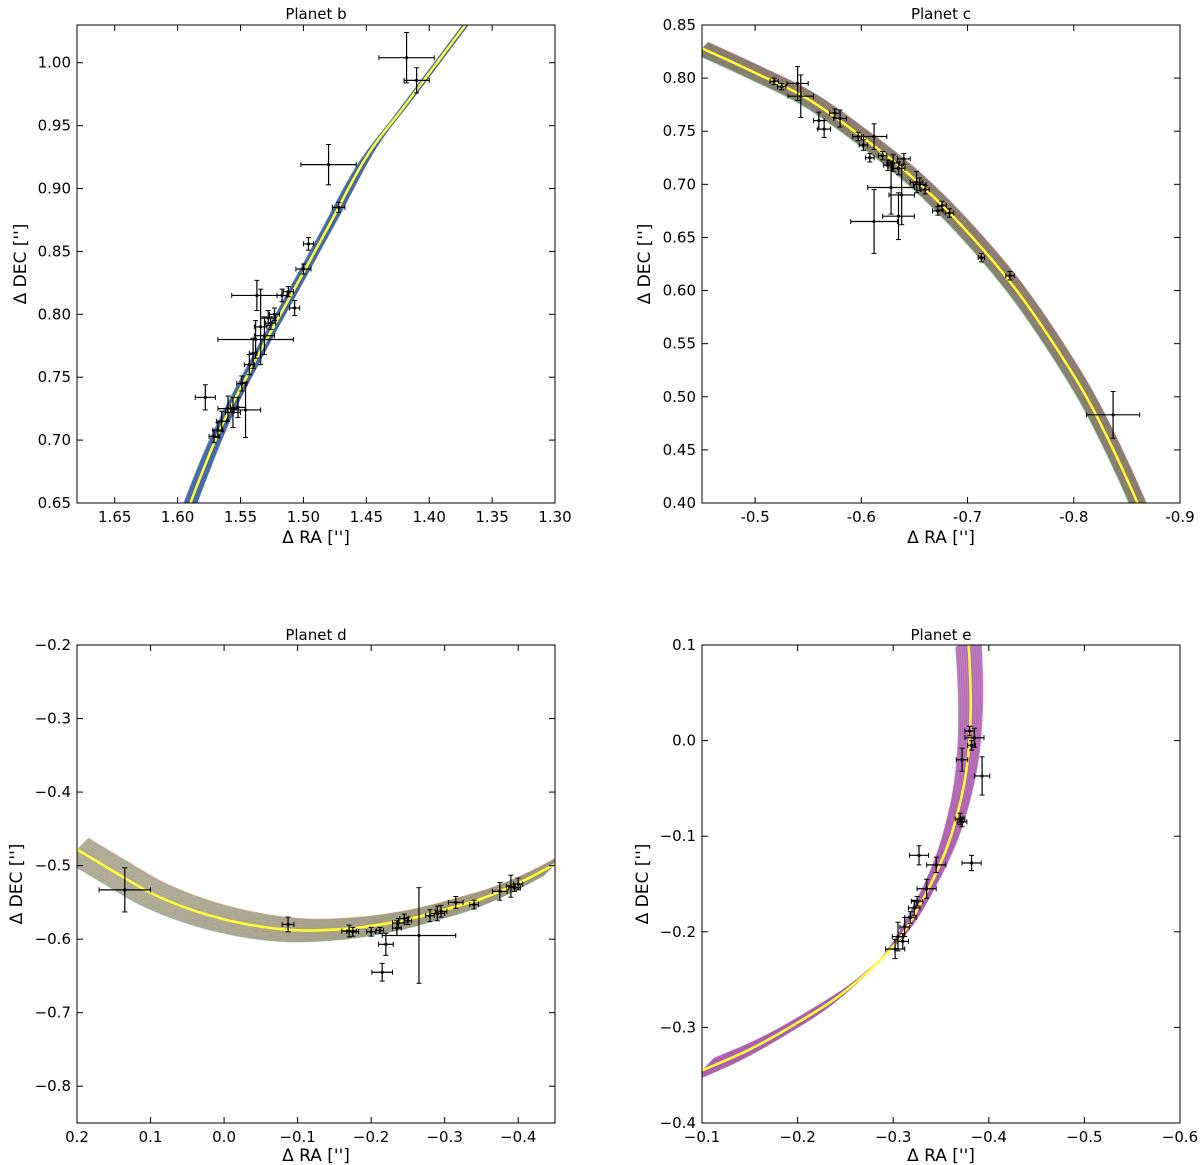  Describe the element at coordinates (297, 1137) in the screenshot. I see `x-tick-label: −0.1` at that location.